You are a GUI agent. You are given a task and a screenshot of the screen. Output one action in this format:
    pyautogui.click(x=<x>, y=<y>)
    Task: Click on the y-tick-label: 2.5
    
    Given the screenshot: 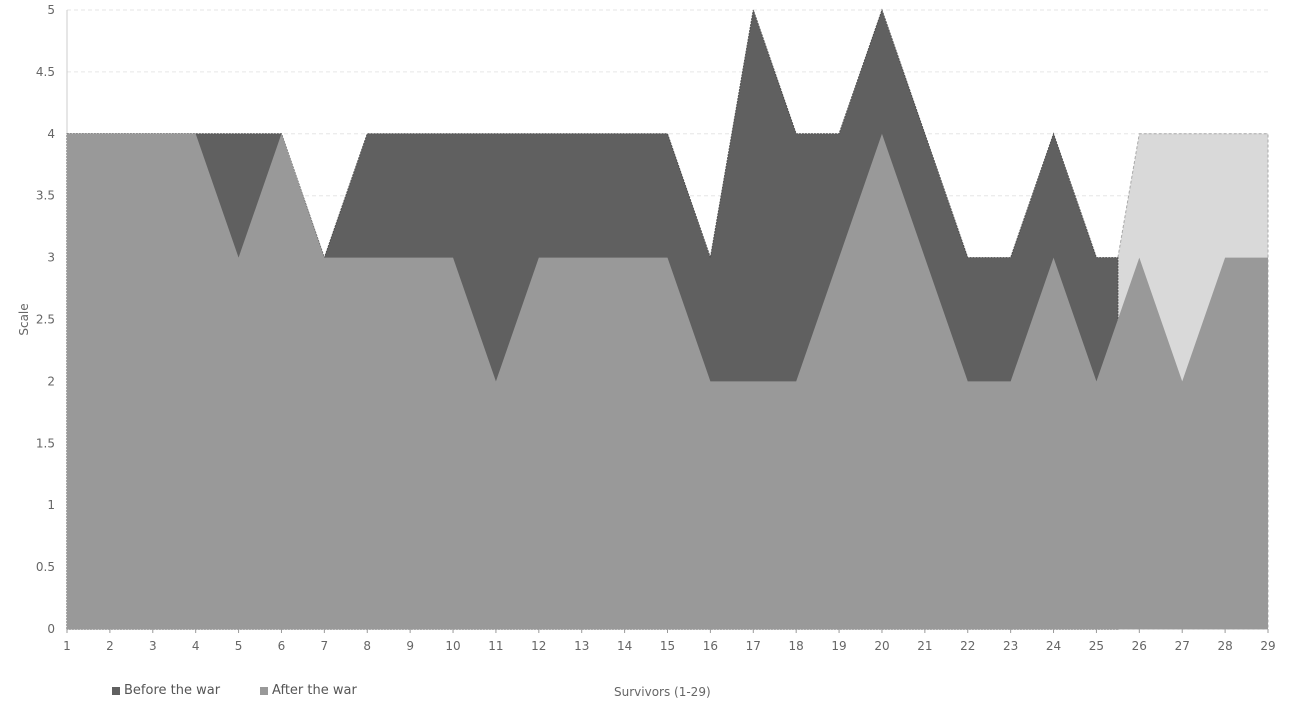 What is the action you would take?
    pyautogui.click(x=45, y=320)
    